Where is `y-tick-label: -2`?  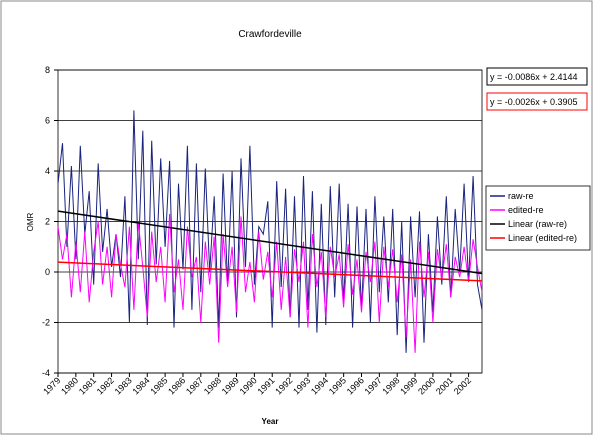
y-tick-label: -2 is located at coordinates (46, 323).